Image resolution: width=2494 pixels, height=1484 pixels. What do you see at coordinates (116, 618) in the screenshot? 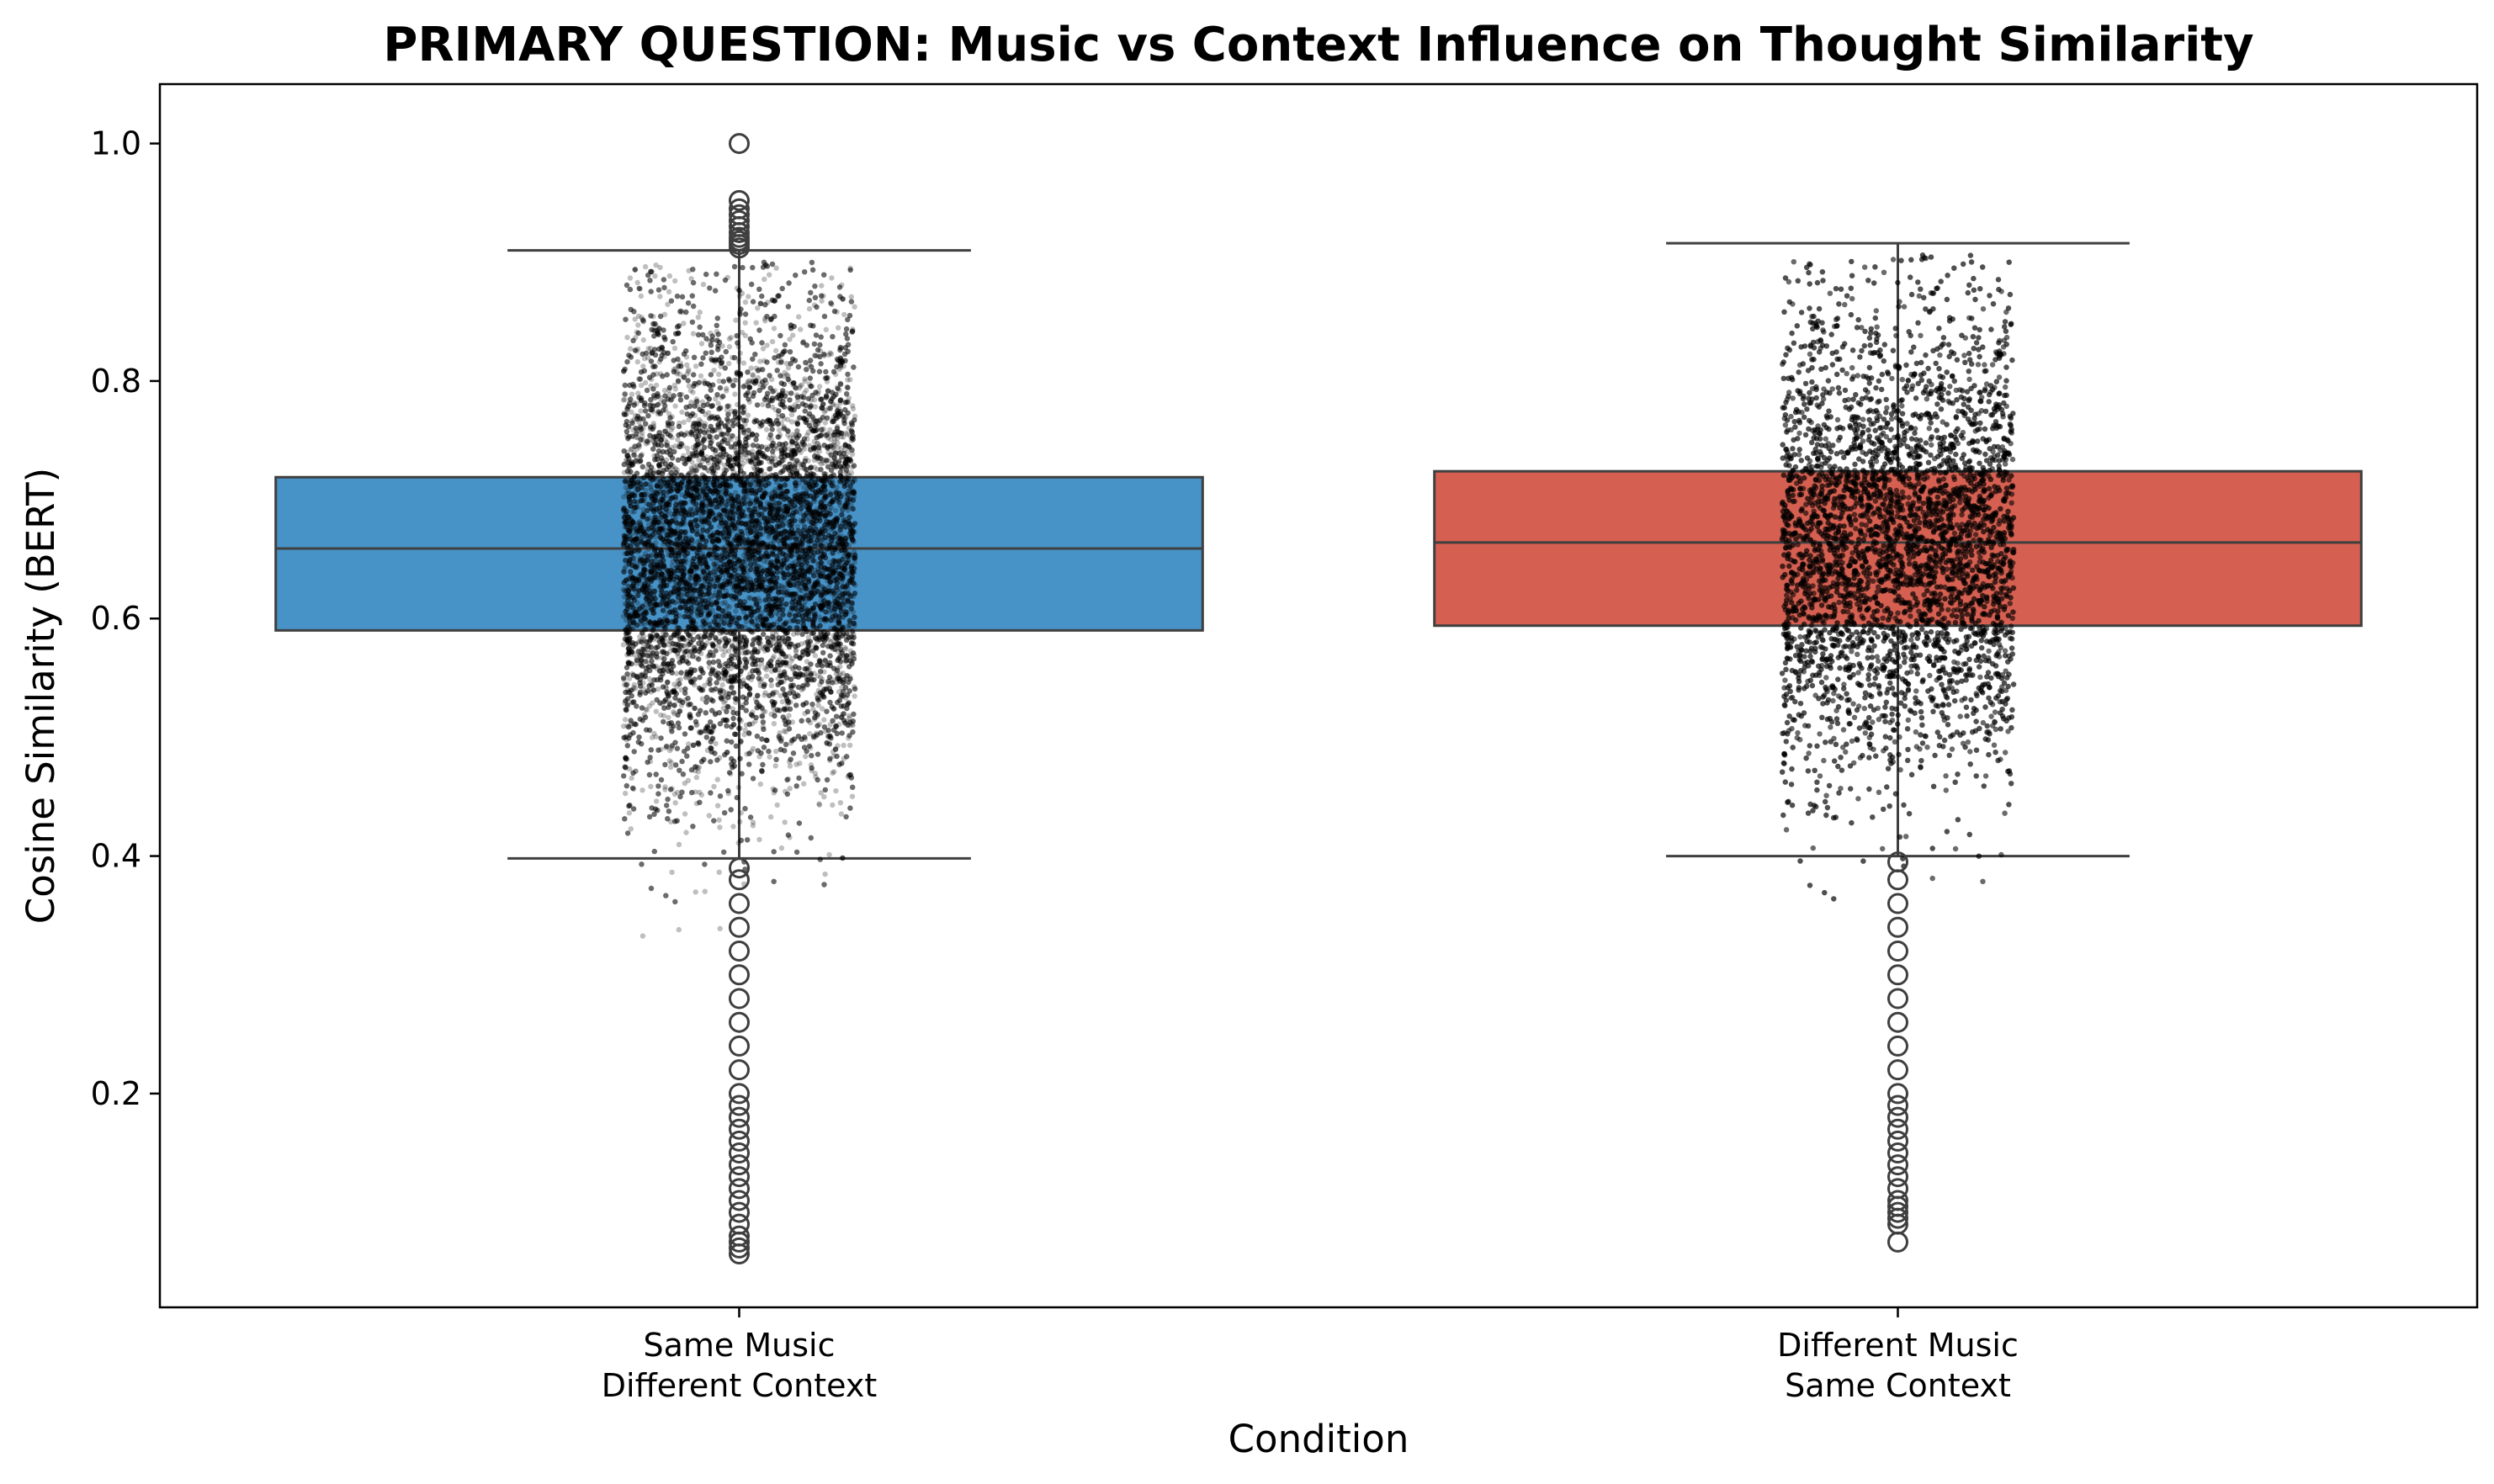
I see `y-tick-label: 0.6` at bounding box center [116, 618].